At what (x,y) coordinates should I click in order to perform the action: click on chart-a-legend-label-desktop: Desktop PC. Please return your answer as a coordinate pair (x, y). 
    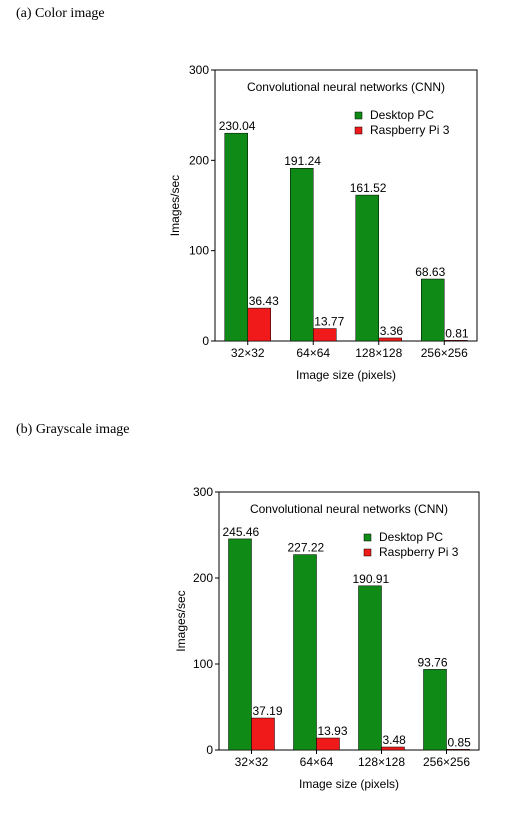
    Looking at the image, I should click on (402, 115).